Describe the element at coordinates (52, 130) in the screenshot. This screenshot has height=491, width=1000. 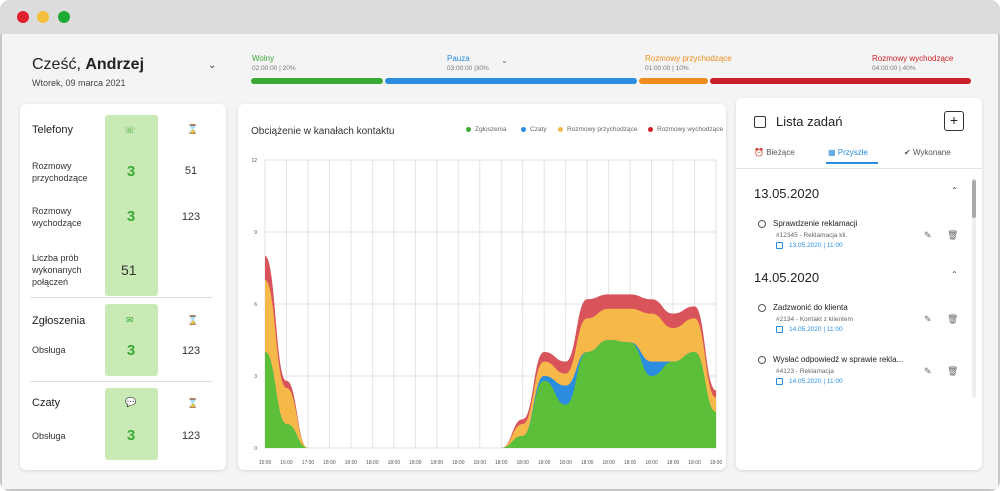
I see `phones-title: Telefony` at that location.